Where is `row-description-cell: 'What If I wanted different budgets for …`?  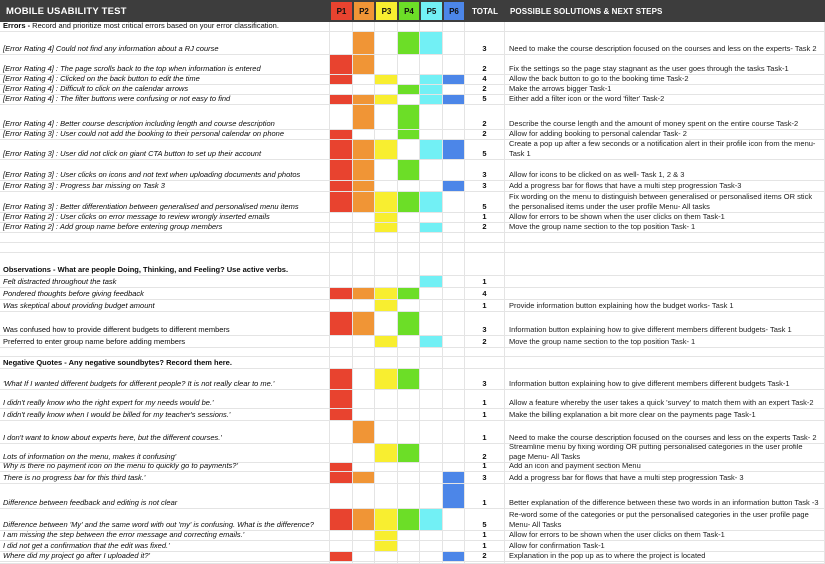
row-description-cell: 'What If I wanted different budgets for … is located at coordinates (165, 379).